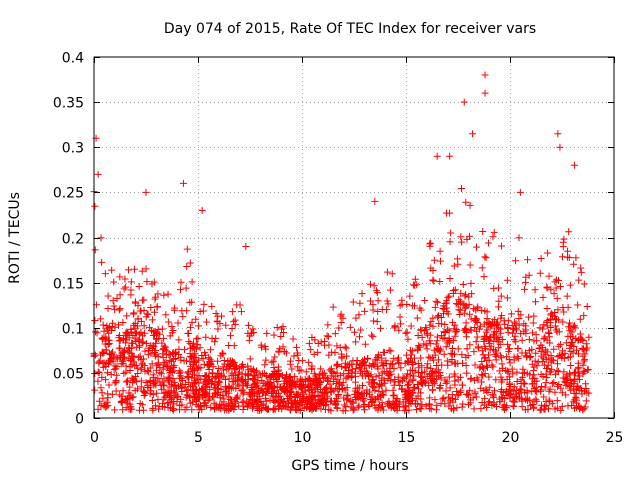 Image resolution: width=640 pixels, height=480 pixels. I want to click on x-tick-label: 20, so click(511, 438).